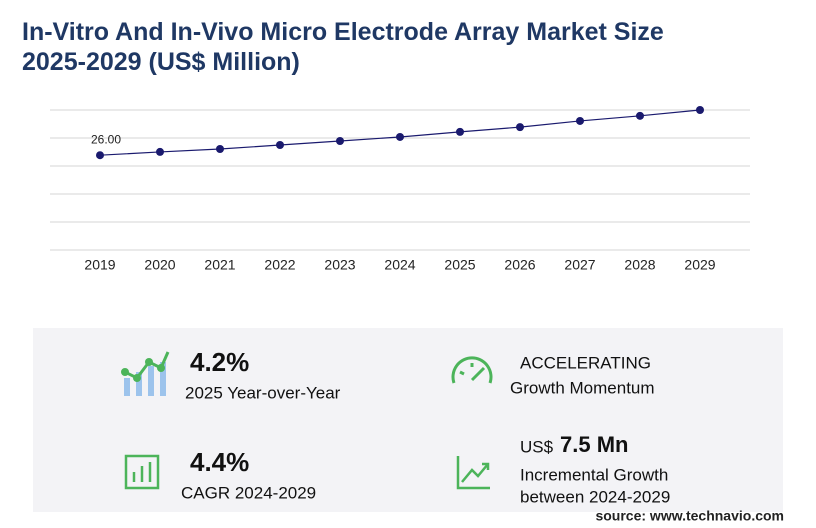  What do you see at coordinates (279, 265) in the screenshot?
I see `x-tick-label: 2022` at bounding box center [279, 265].